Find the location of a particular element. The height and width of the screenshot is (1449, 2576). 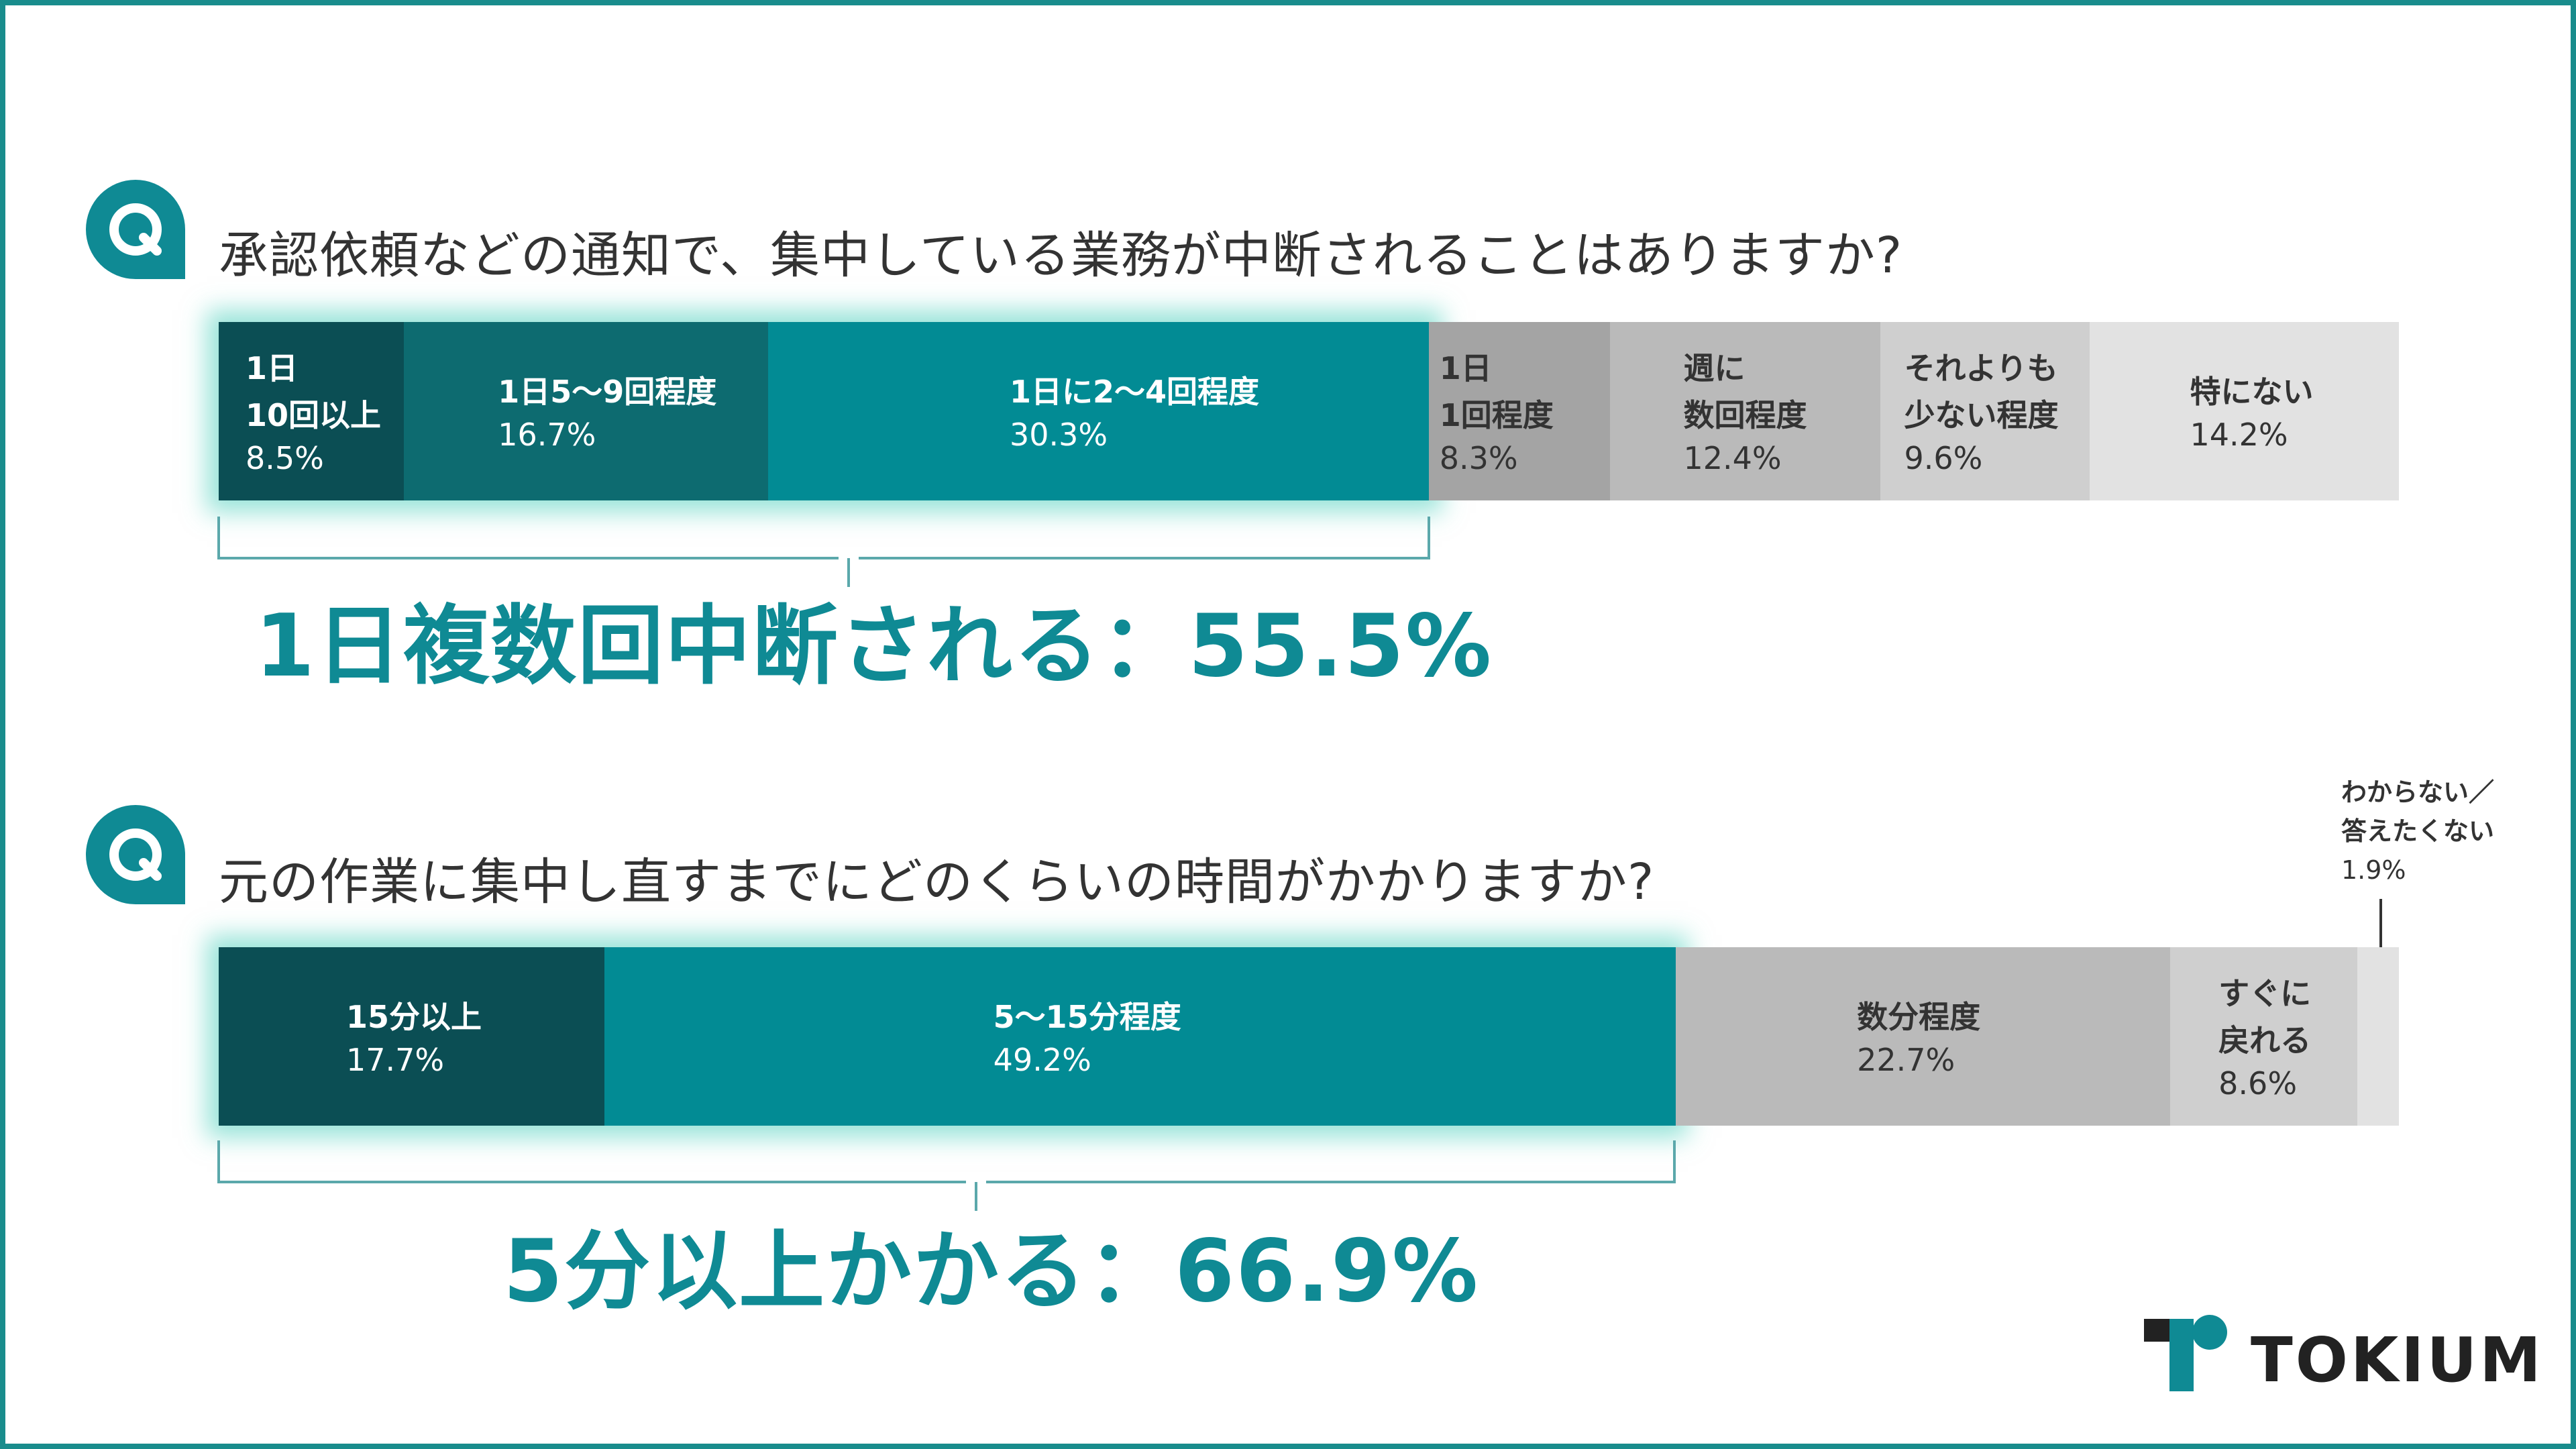

segment-label: 15分以上 is located at coordinates (414, 1017).